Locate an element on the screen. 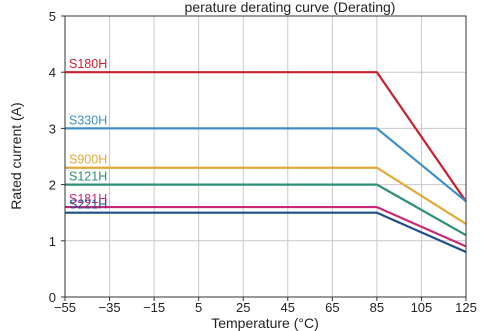  x-tick-label: 105 is located at coordinates (422, 307).